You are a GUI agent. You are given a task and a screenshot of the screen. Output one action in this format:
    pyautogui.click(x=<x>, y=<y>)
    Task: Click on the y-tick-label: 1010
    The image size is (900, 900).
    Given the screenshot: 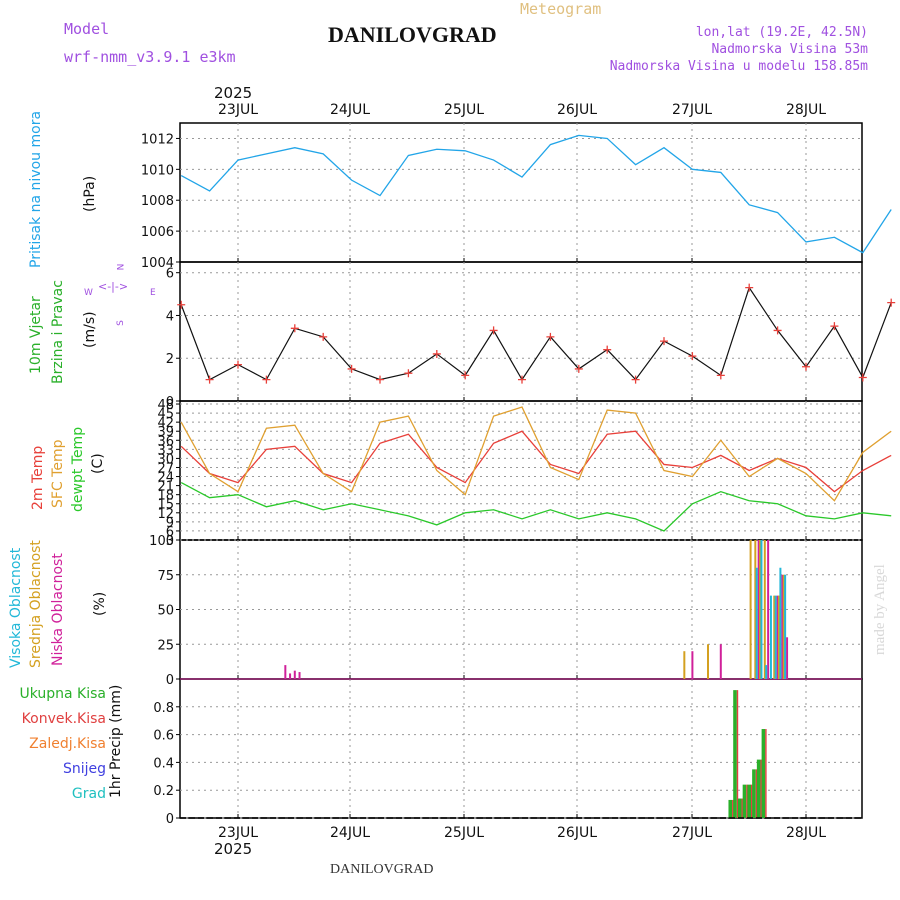 What is the action you would take?
    pyautogui.click(x=157, y=170)
    